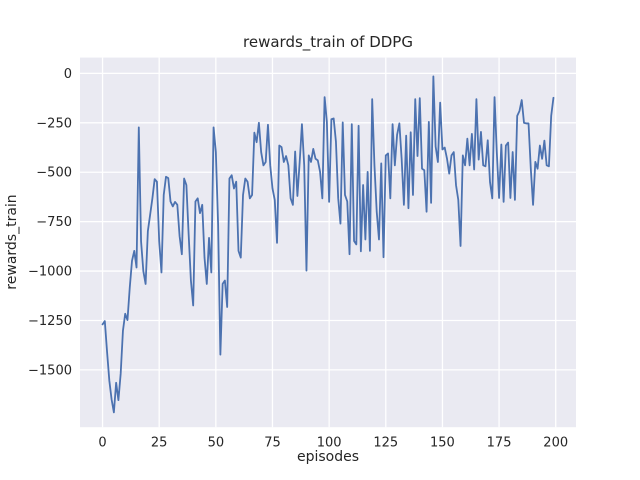 This screenshot has width=640, height=480. Describe the element at coordinates (272, 443) in the screenshot. I see `x-tick-label: 75` at that location.